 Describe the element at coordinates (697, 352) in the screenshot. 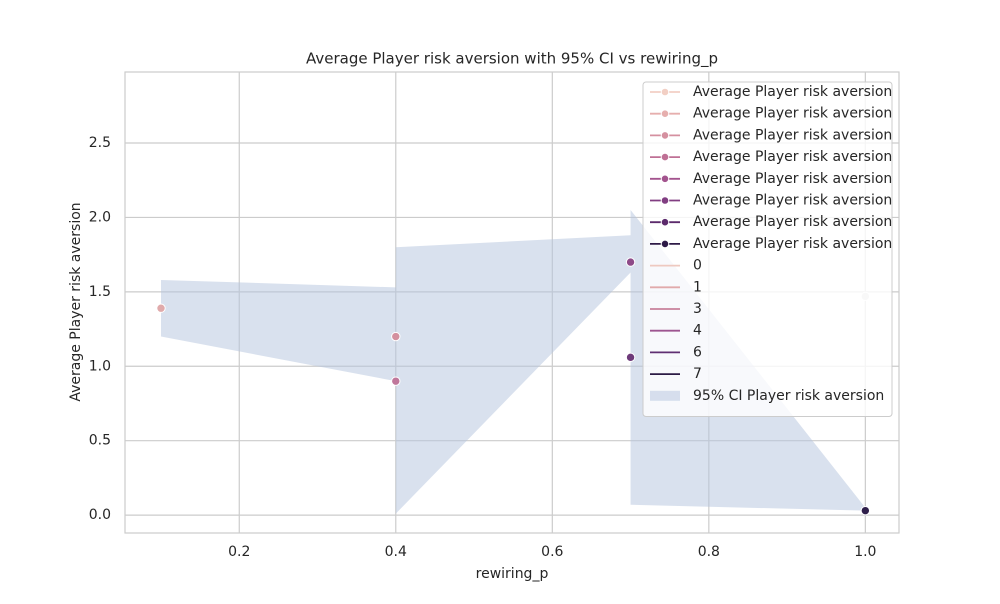

I see `legend-label: 6` at that location.